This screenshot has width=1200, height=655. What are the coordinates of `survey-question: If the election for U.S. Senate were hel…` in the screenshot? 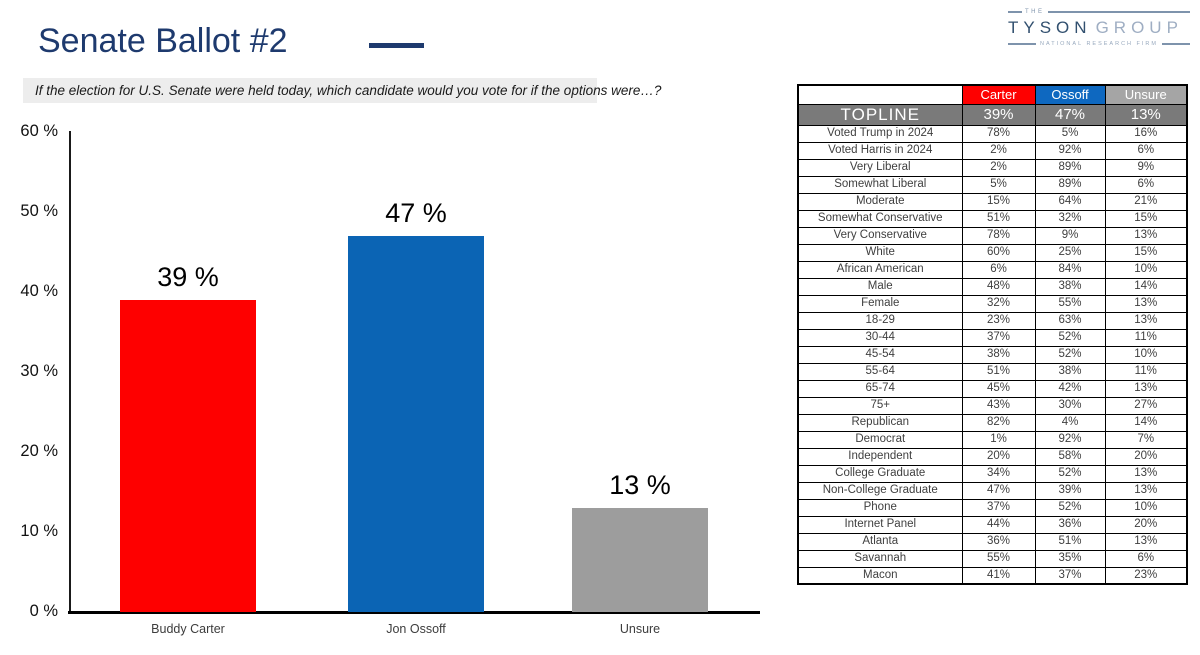 It's located at (342, 90).